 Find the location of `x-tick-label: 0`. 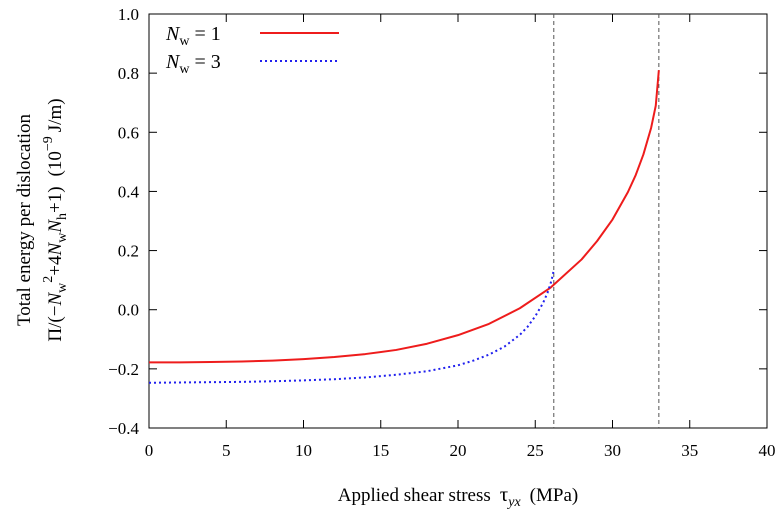

x-tick-label: 0 is located at coordinates (149, 450).